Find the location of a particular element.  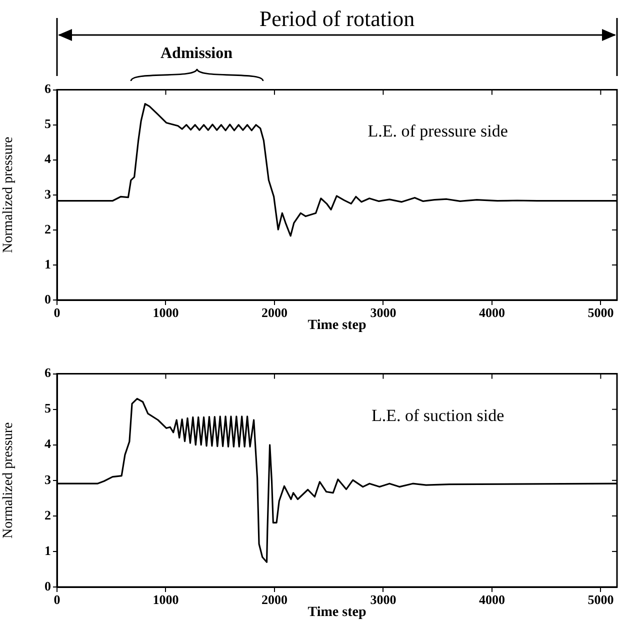

chart-title: Period of rotation is located at coordinates (337, 19).